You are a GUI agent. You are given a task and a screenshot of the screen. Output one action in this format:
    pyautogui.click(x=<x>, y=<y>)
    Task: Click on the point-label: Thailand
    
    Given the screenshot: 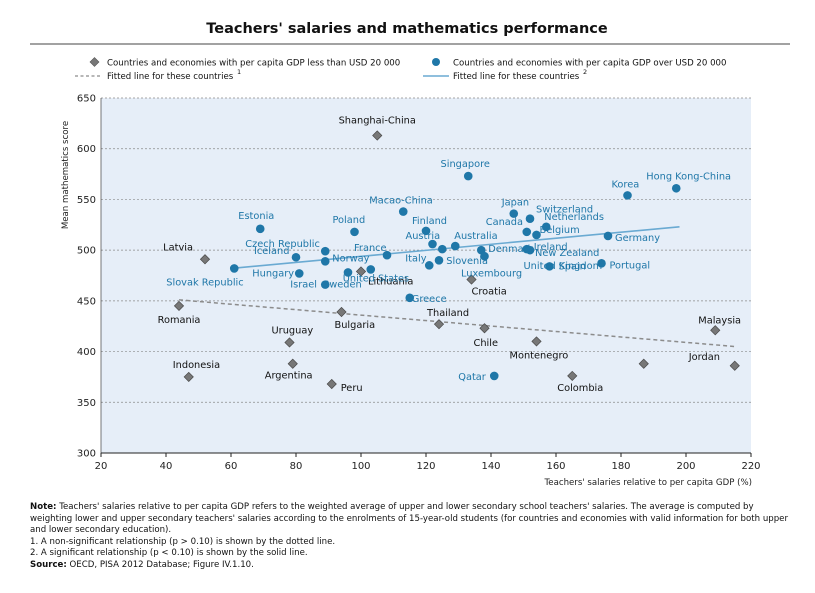 What is the action you would take?
    pyautogui.click(x=447, y=313)
    